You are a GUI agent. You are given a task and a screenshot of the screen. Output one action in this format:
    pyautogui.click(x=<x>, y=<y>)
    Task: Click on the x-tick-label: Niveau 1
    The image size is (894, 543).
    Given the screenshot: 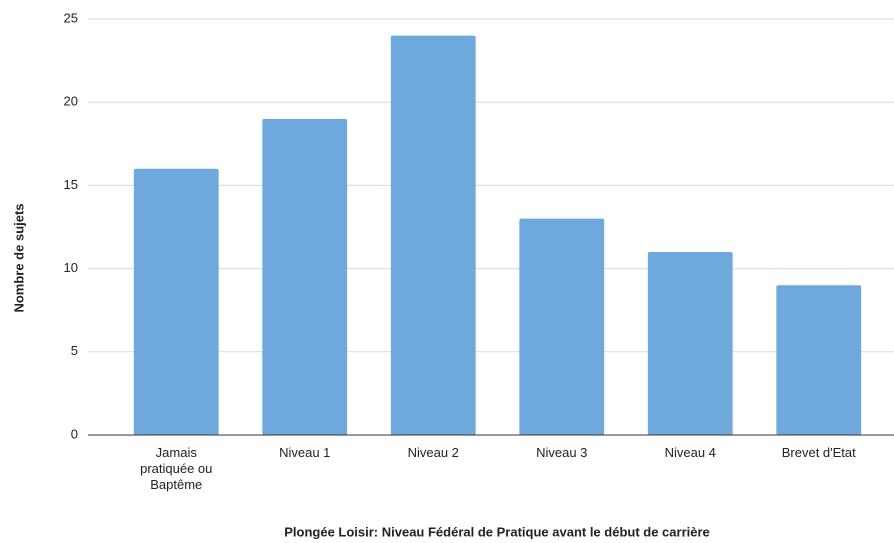 What is the action you would take?
    pyautogui.click(x=305, y=452)
    